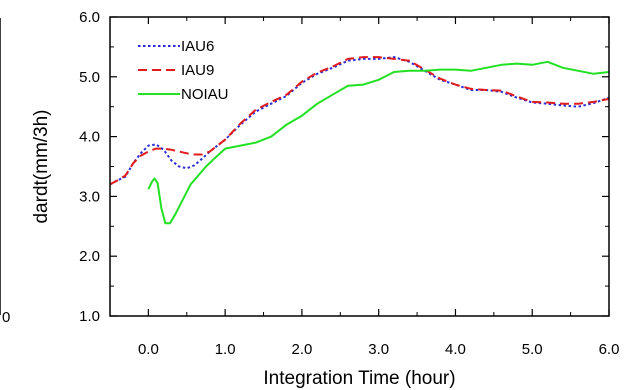 This screenshot has width=627, height=390. What do you see at coordinates (148, 349) in the screenshot?
I see `x-tick-label: 0.0` at bounding box center [148, 349].